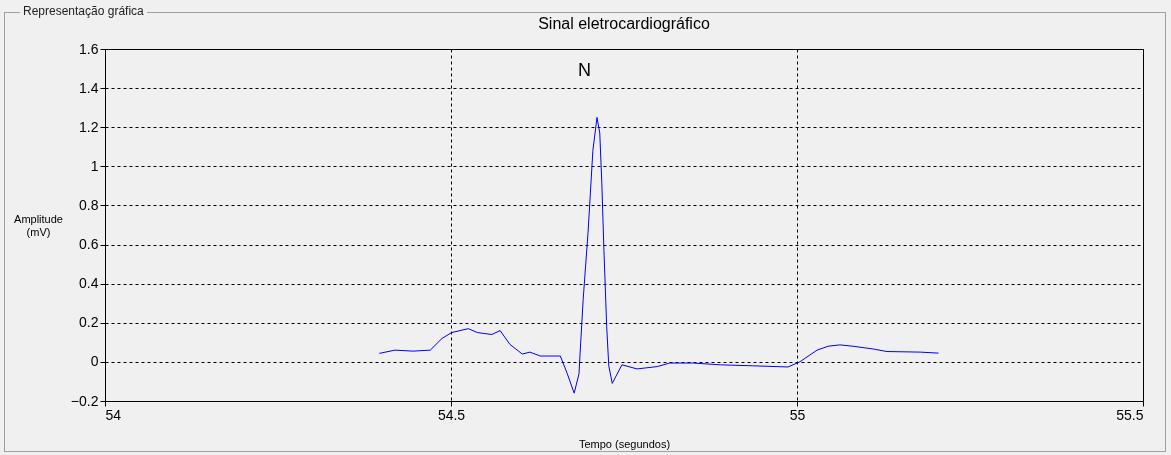 This screenshot has width=1171, height=455. What do you see at coordinates (585, 70) in the screenshot?
I see `annotation: N` at bounding box center [585, 70].